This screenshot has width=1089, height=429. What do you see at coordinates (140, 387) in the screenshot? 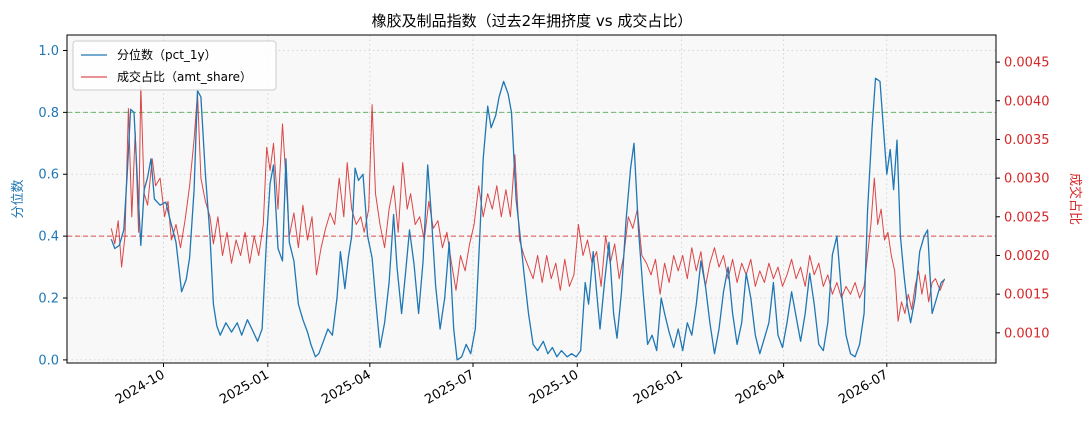
I see `x-tick-label: 2024-10` at bounding box center [140, 387].